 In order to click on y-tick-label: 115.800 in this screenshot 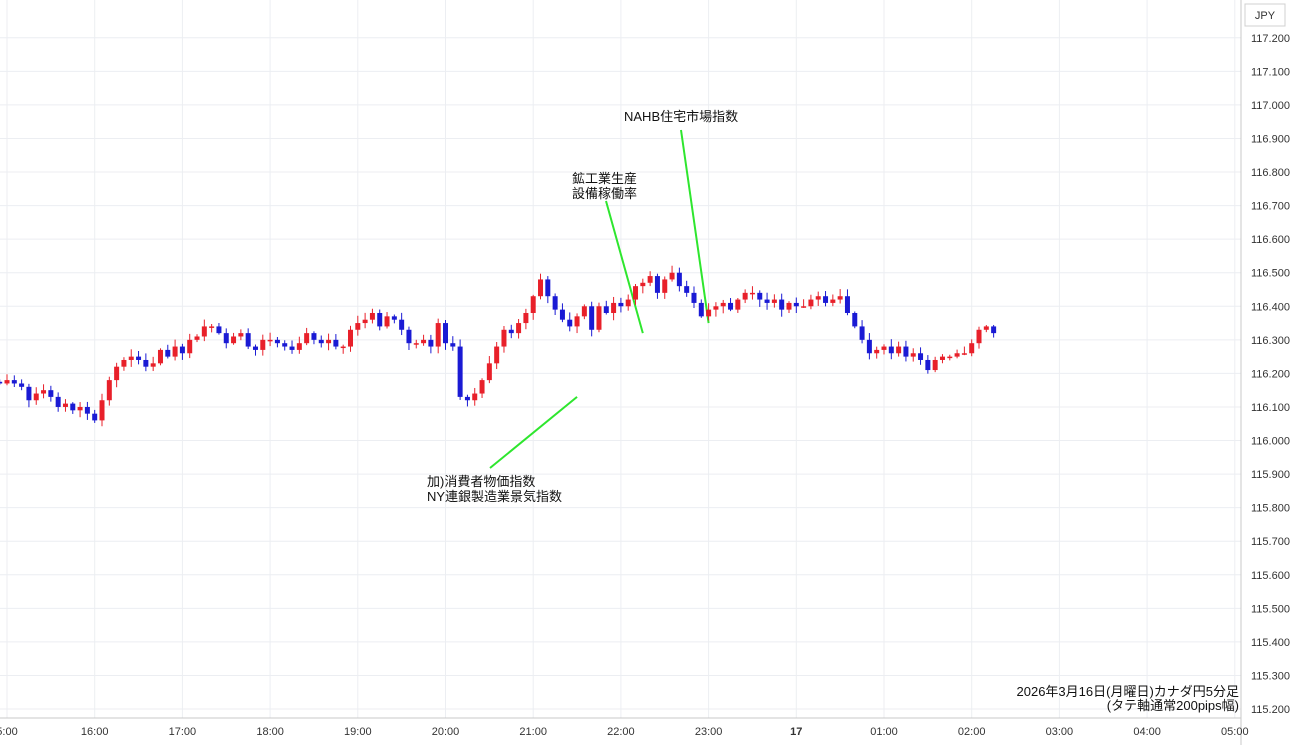, I will do `click(1270, 509)`.